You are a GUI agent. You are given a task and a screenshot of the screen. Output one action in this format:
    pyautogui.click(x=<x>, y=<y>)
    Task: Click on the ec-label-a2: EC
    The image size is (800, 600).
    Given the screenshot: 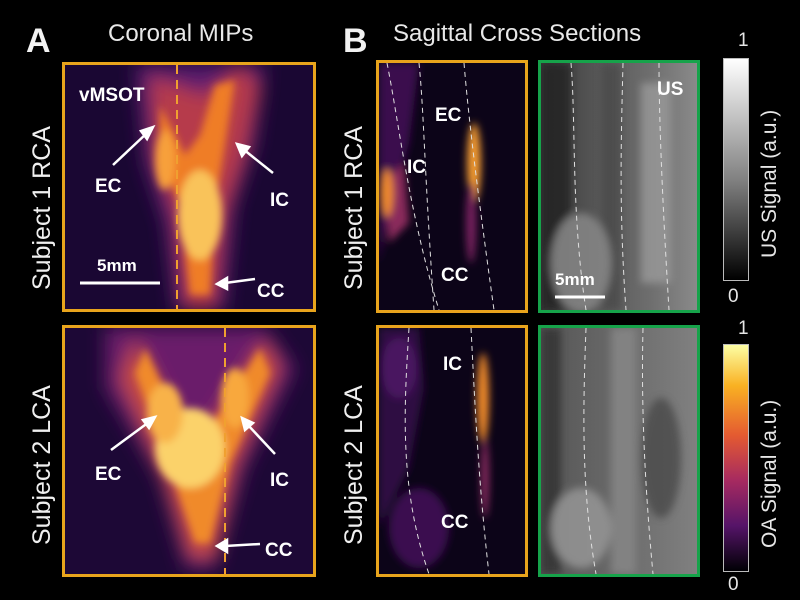 What is the action you would take?
    pyautogui.click(x=108, y=474)
    